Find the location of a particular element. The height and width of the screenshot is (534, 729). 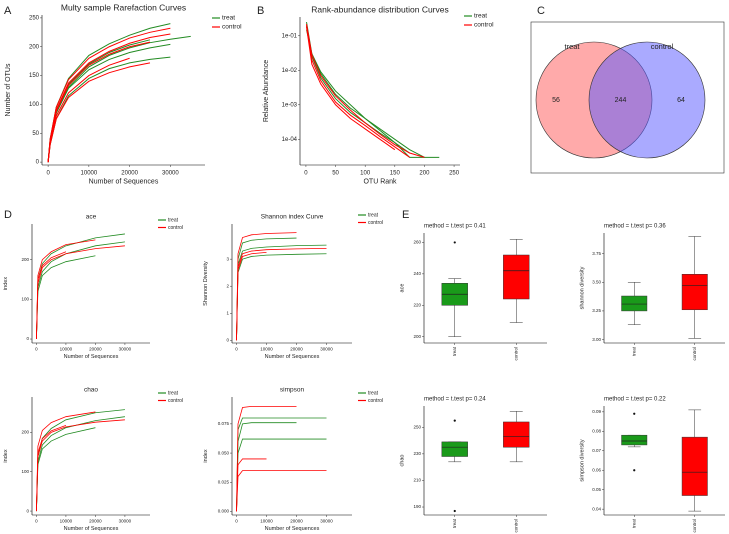

y-axis-label: shannon diversity is located at coordinates (582, 287).